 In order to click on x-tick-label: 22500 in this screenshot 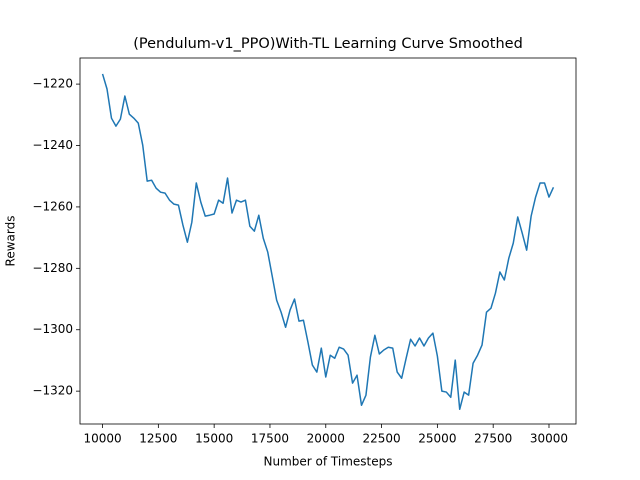, I will do `click(381, 439)`.